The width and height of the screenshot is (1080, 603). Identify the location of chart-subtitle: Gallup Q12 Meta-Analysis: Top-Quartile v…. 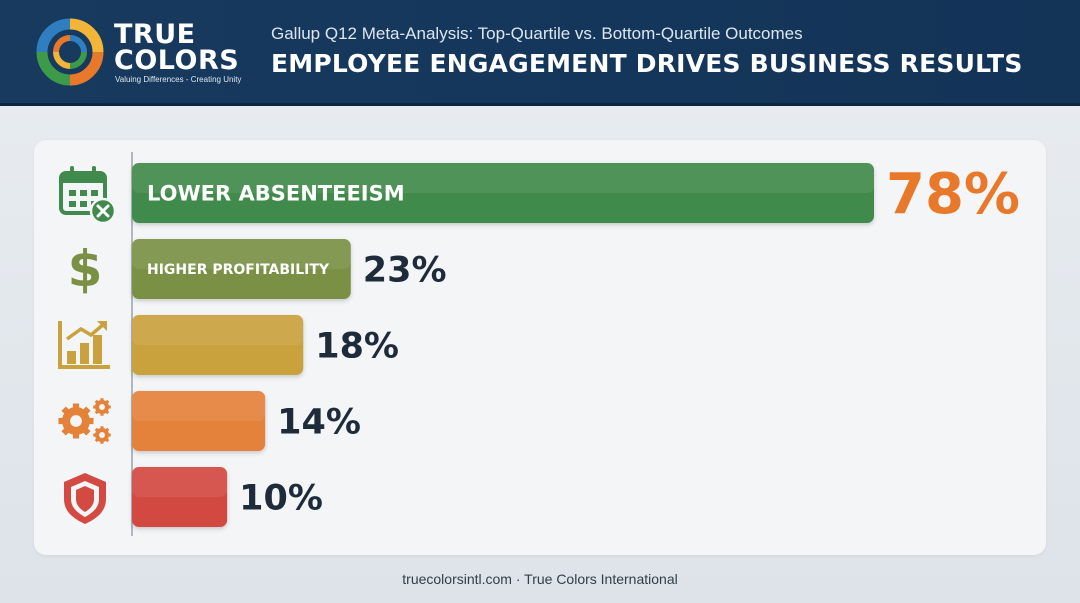
(537, 33).